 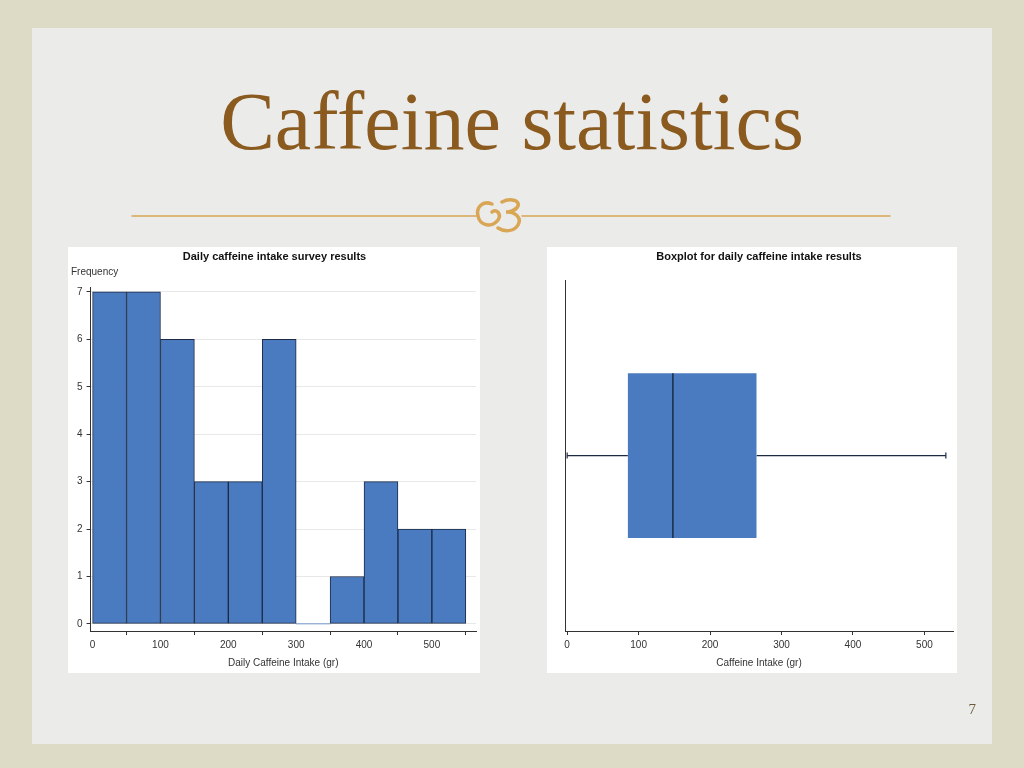 What do you see at coordinates (80, 528) in the screenshot?
I see `y-tick-label: 2` at bounding box center [80, 528].